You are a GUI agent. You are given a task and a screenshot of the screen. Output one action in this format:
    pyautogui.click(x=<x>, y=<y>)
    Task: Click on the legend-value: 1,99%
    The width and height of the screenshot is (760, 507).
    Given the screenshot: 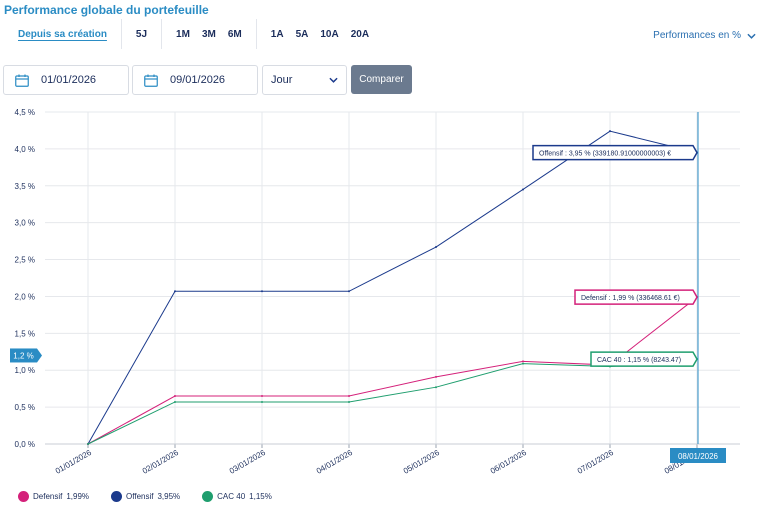 What is the action you would take?
    pyautogui.click(x=78, y=496)
    